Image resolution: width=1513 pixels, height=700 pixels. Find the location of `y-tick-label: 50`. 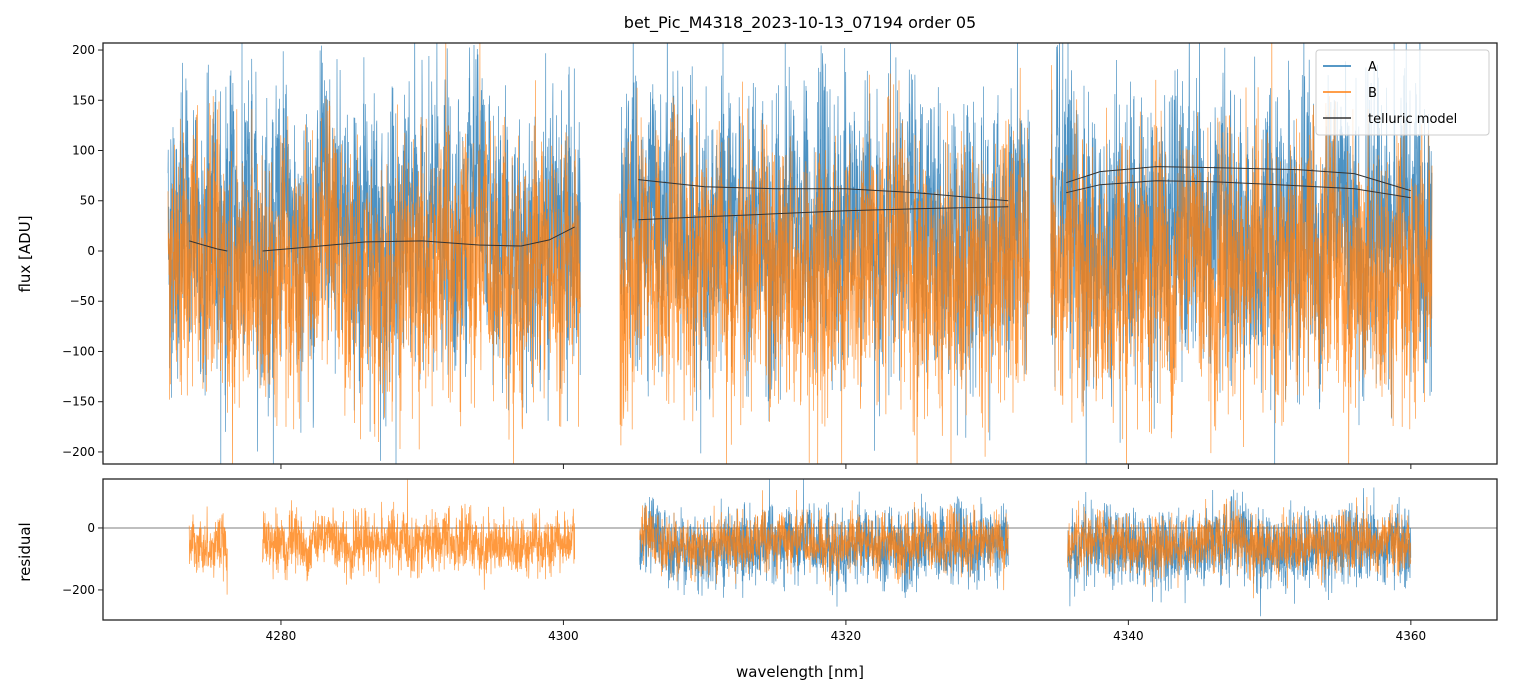

y-tick-label: 50 is located at coordinates (87, 201).